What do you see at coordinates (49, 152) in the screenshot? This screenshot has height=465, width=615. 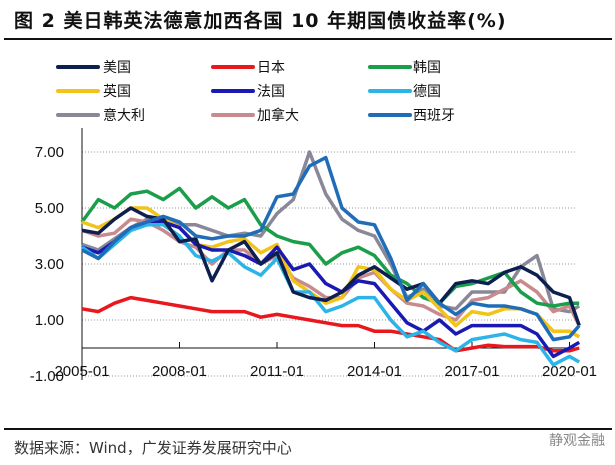 I see `y-tick-label: 7.00` at bounding box center [49, 152].